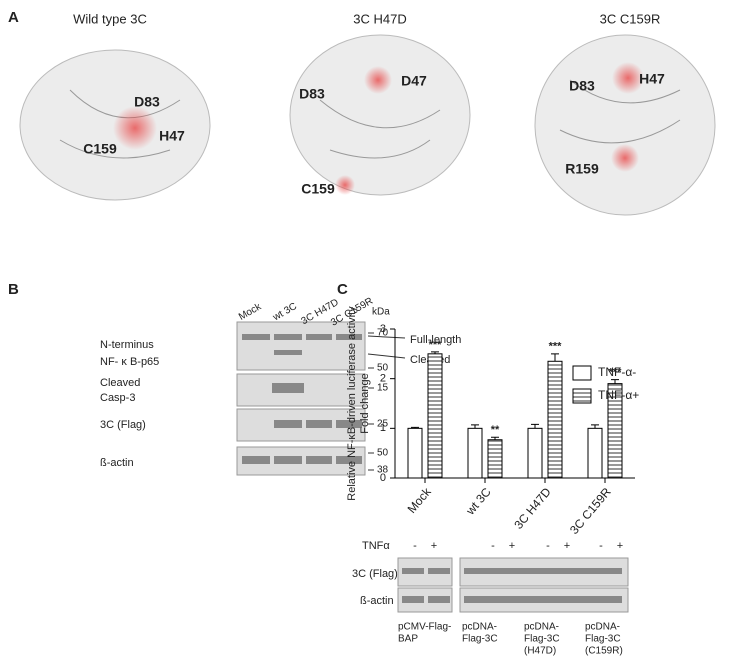 This screenshot has height=662, width=733. What do you see at coordinates (381, 312) in the screenshot?
I see `unit-label: kDa` at bounding box center [381, 312].